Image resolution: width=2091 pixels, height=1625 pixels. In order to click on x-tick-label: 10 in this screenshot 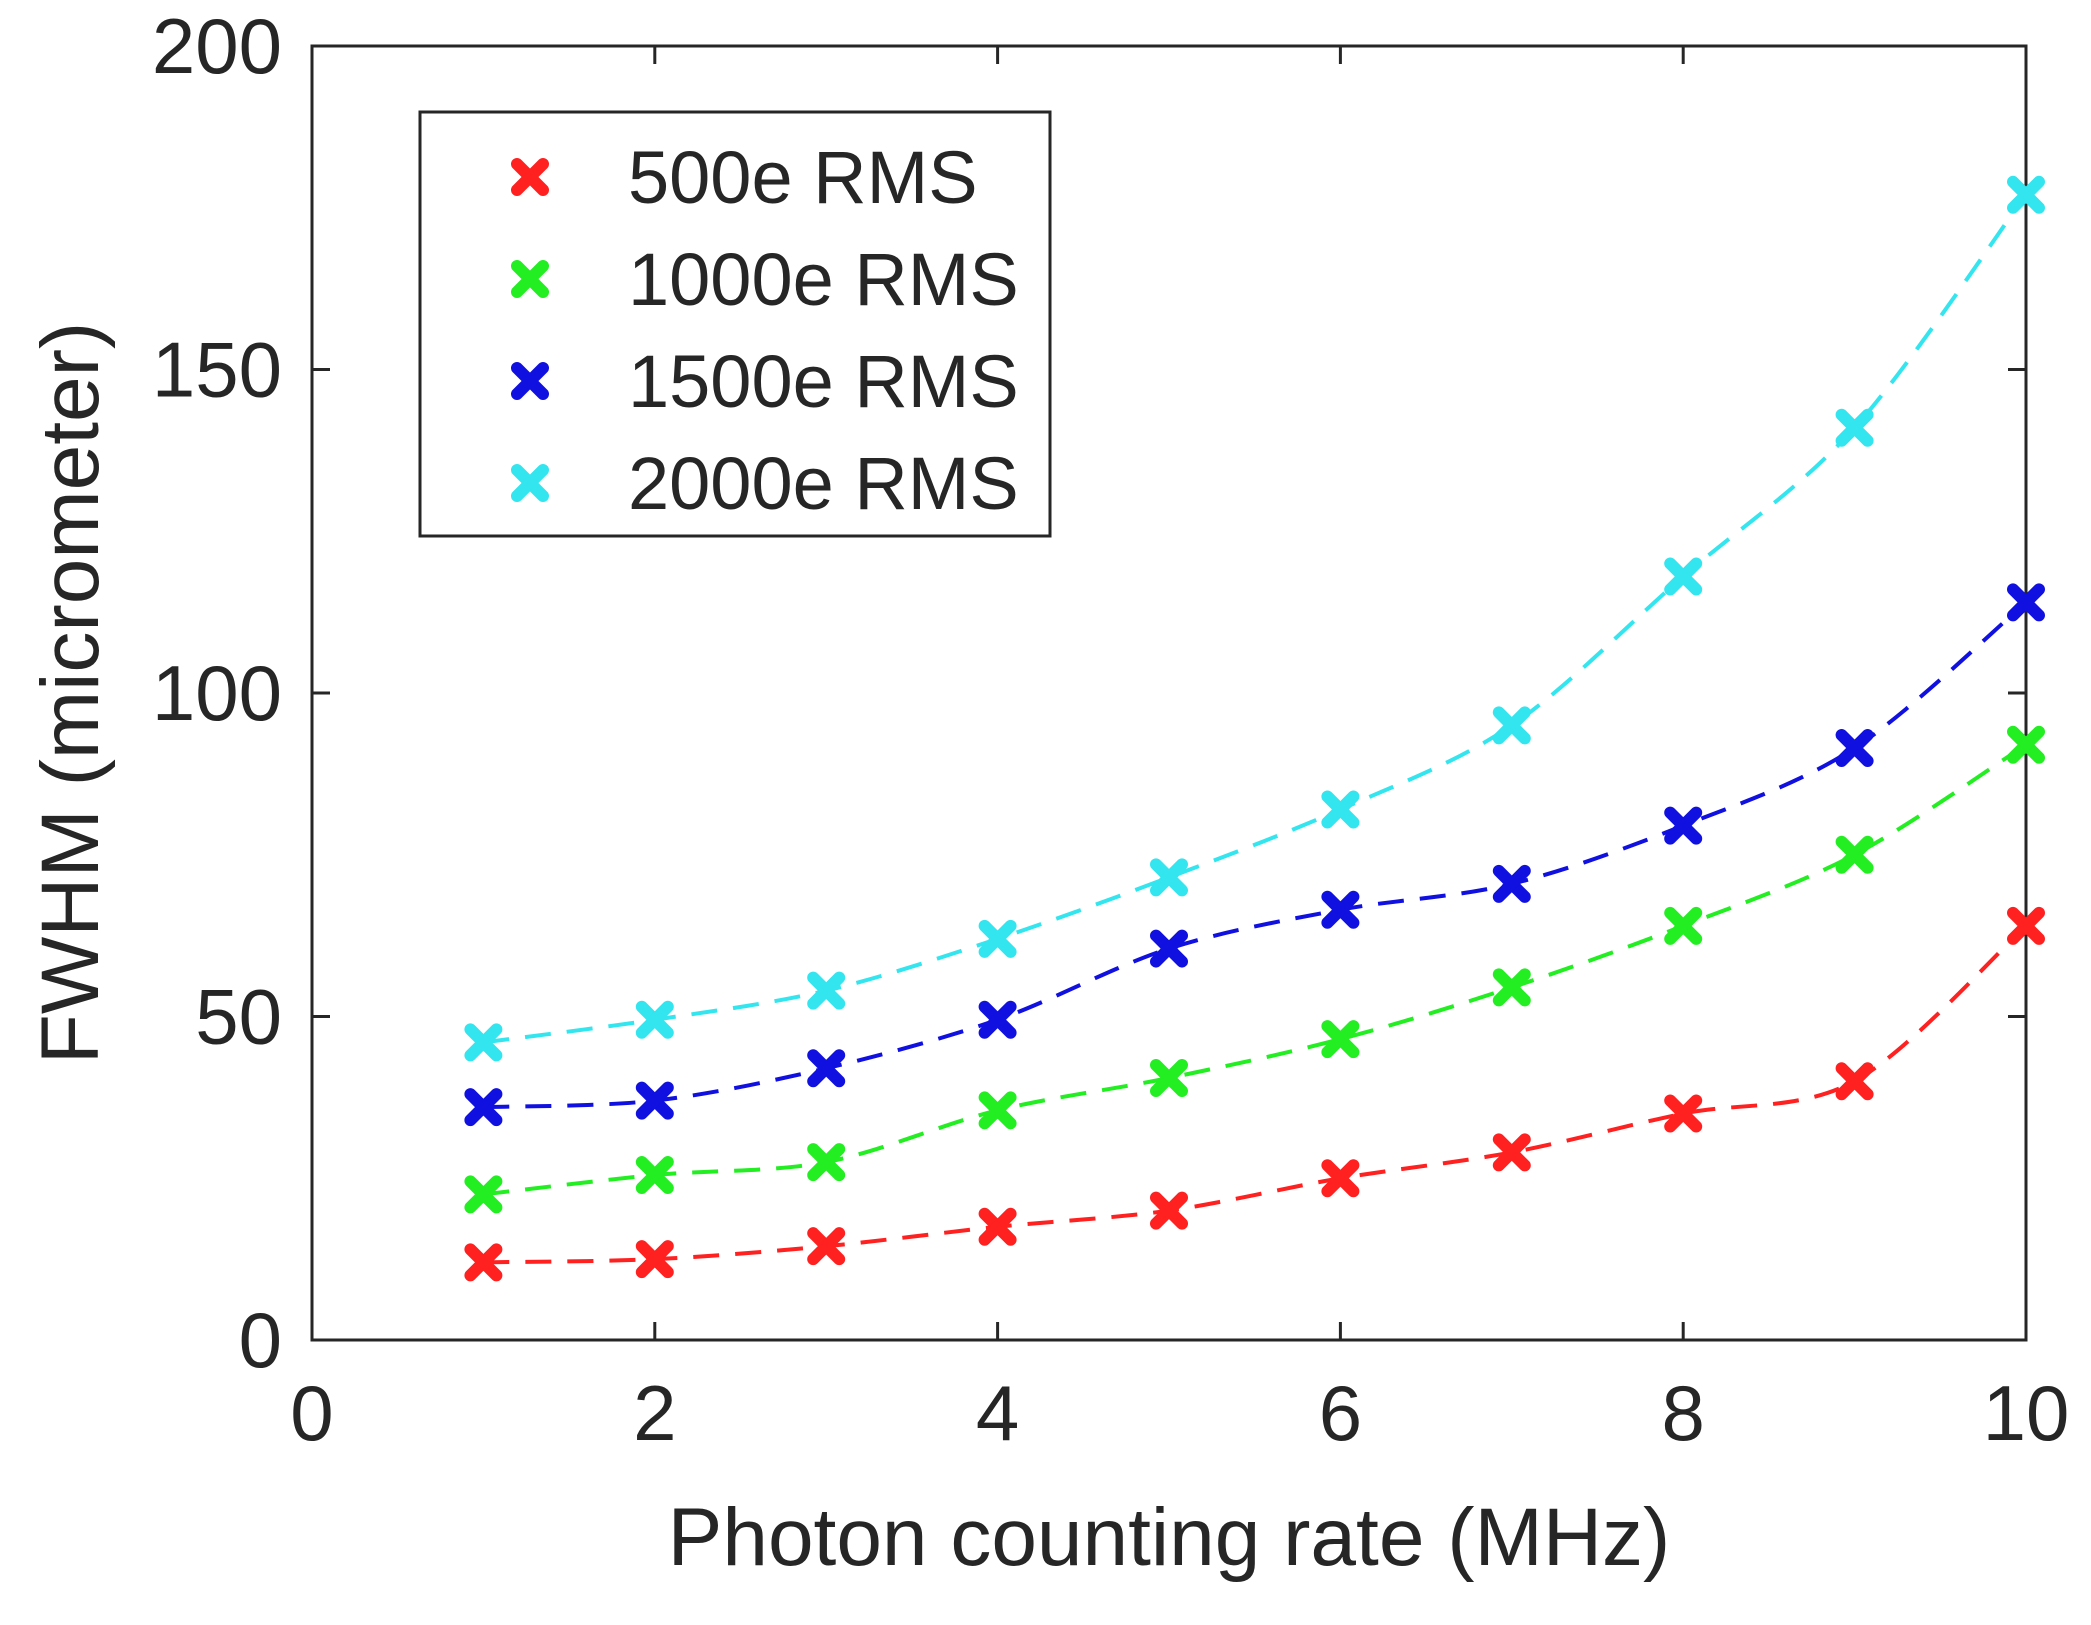, I will do `click(2026, 1413)`.